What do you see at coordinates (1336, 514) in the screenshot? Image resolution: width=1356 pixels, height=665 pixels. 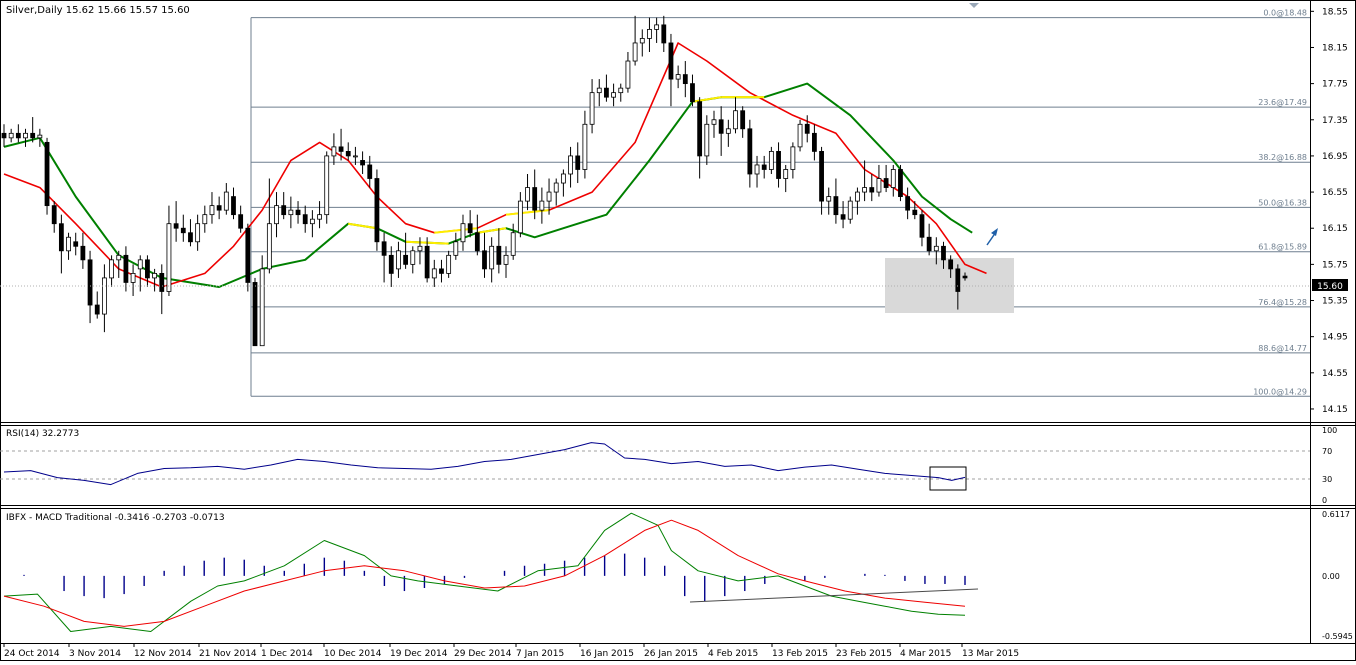 I see `macd-tick-label: 0.6117` at bounding box center [1336, 514].